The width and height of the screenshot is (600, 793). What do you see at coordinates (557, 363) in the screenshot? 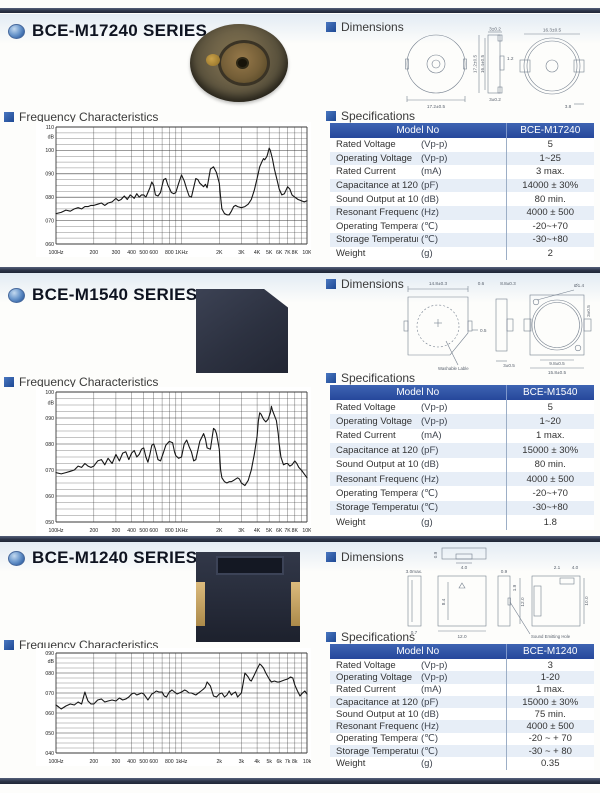
I see `dim-label: 9.8±0.5` at bounding box center [557, 363].